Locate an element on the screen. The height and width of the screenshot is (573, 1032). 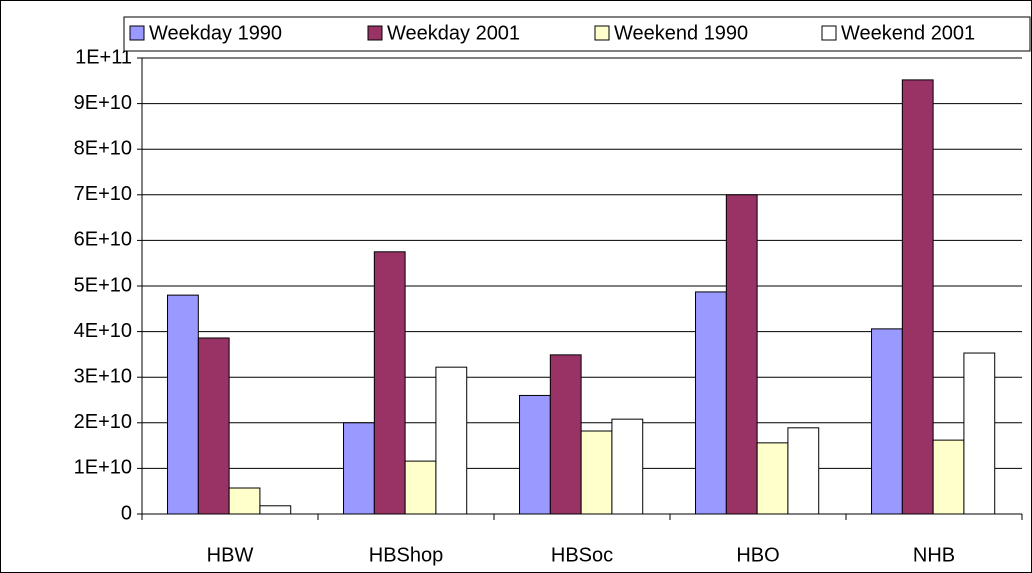
x-tick-label: HBO is located at coordinates (757, 555).